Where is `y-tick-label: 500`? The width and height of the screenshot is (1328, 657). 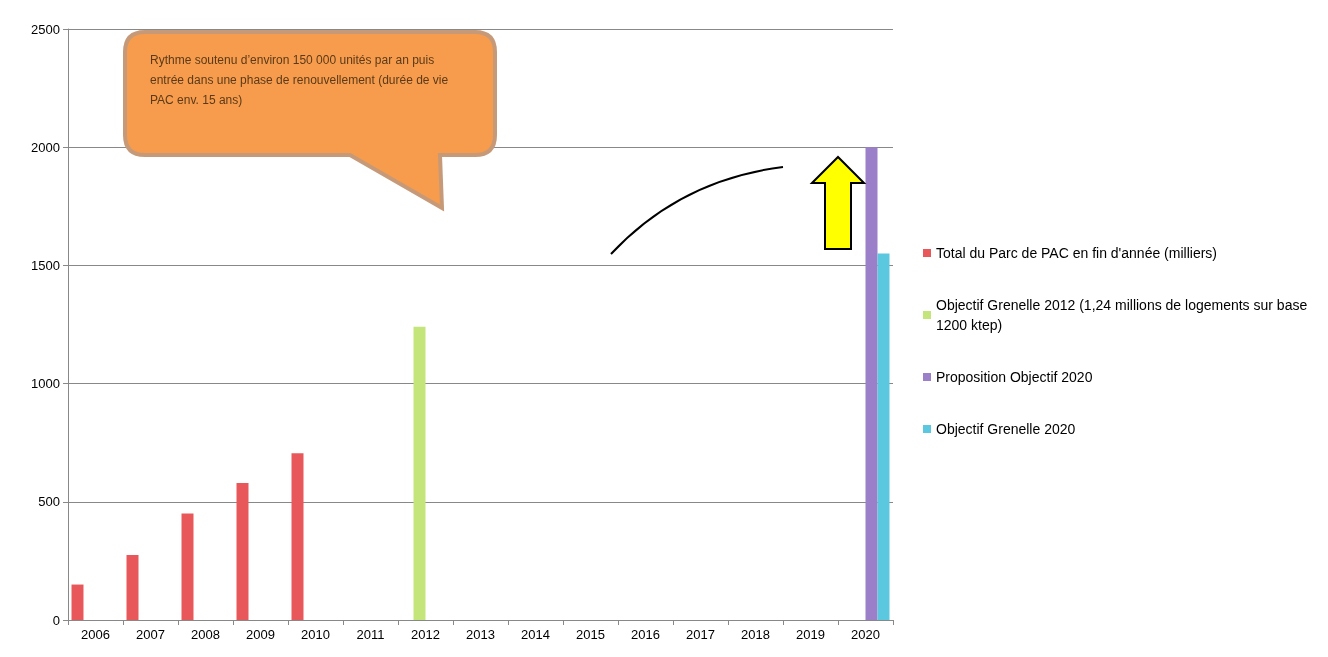 y-tick-label: 500 is located at coordinates (49, 502).